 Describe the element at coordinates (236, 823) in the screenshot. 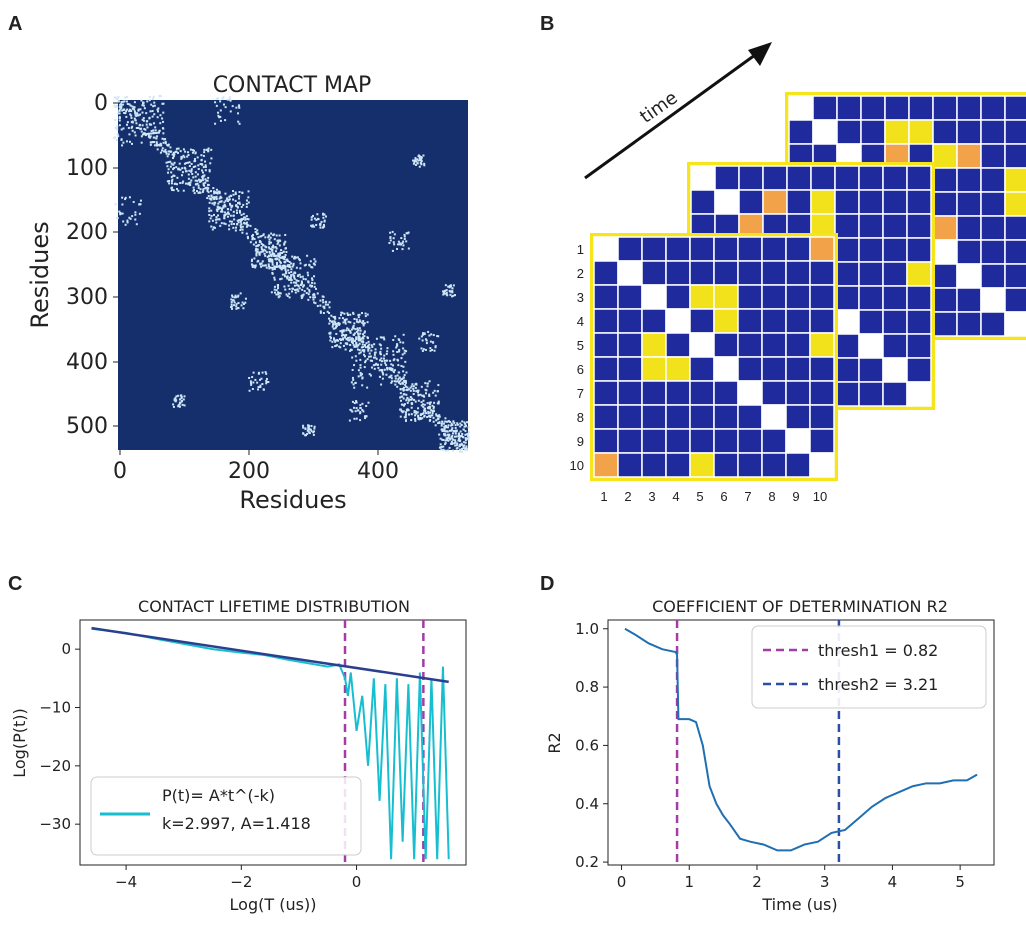

I see `legend-params: k=2.997, A=1.418` at that location.